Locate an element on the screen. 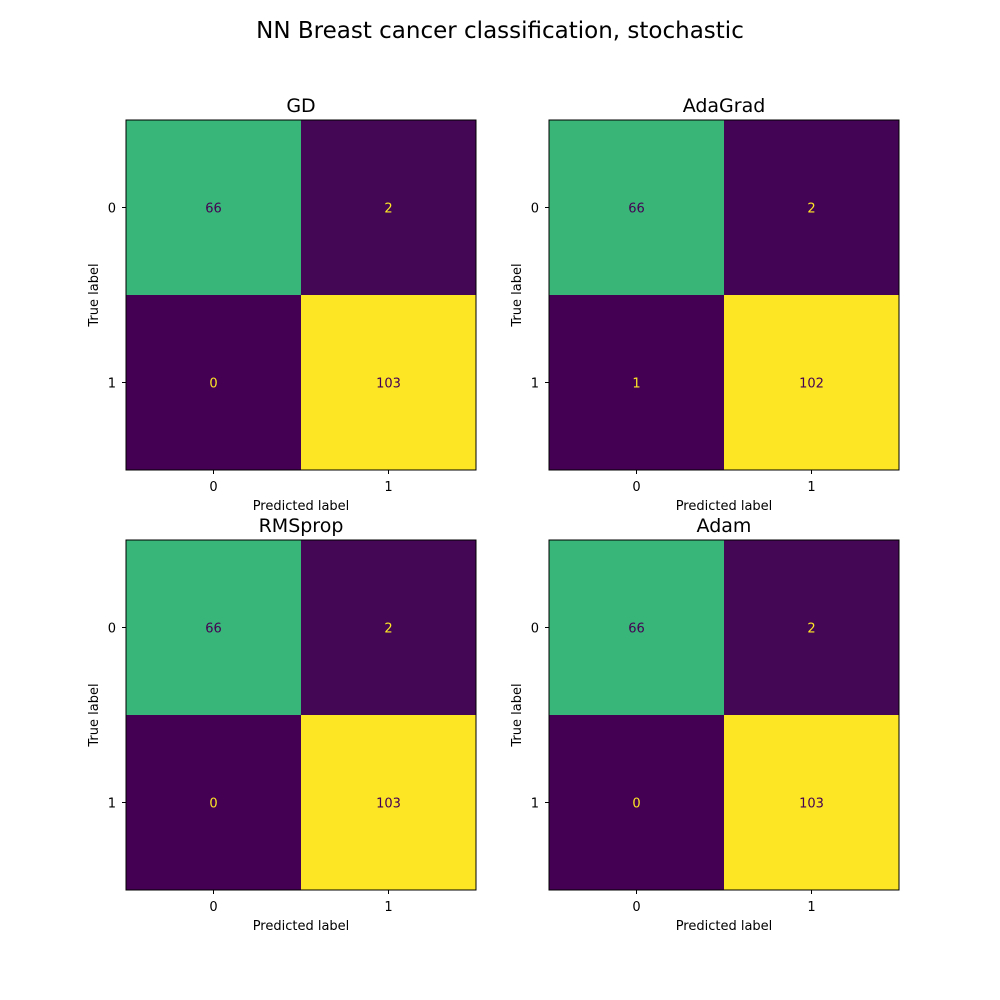 This screenshot has height=1000, width=1000. subplot-title: GD is located at coordinates (300, 106).